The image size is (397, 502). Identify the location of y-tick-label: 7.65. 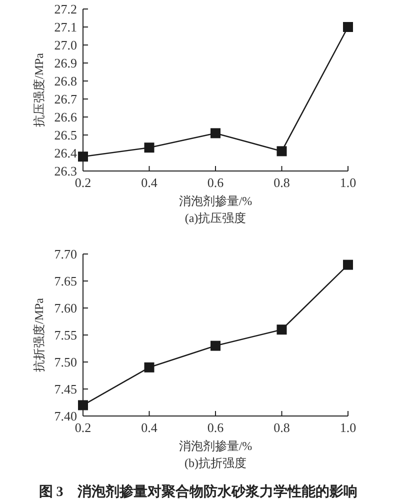
(65, 281).